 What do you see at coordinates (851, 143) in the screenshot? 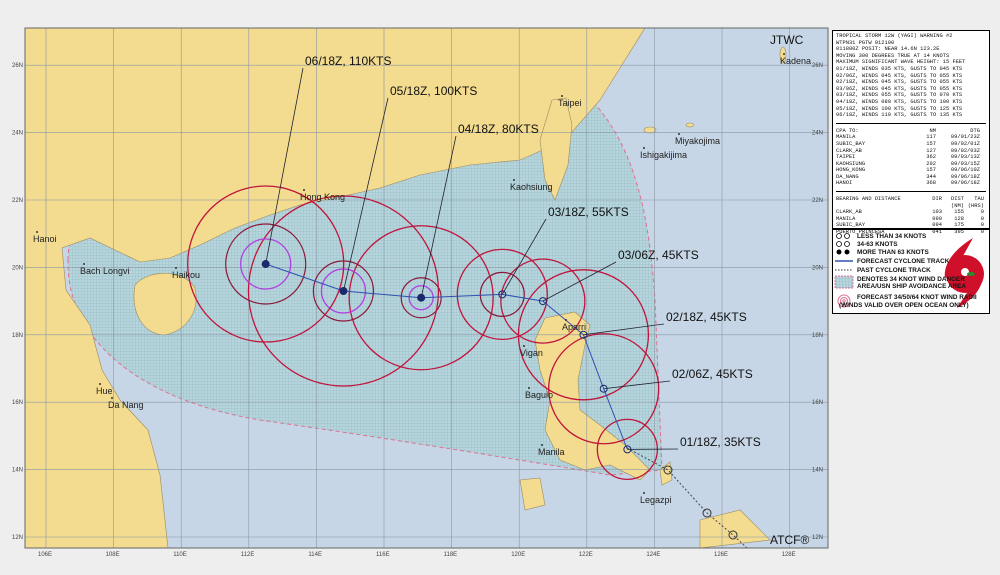
I see `cpa-row-cell: SUBIC_BAY` at bounding box center [851, 143].